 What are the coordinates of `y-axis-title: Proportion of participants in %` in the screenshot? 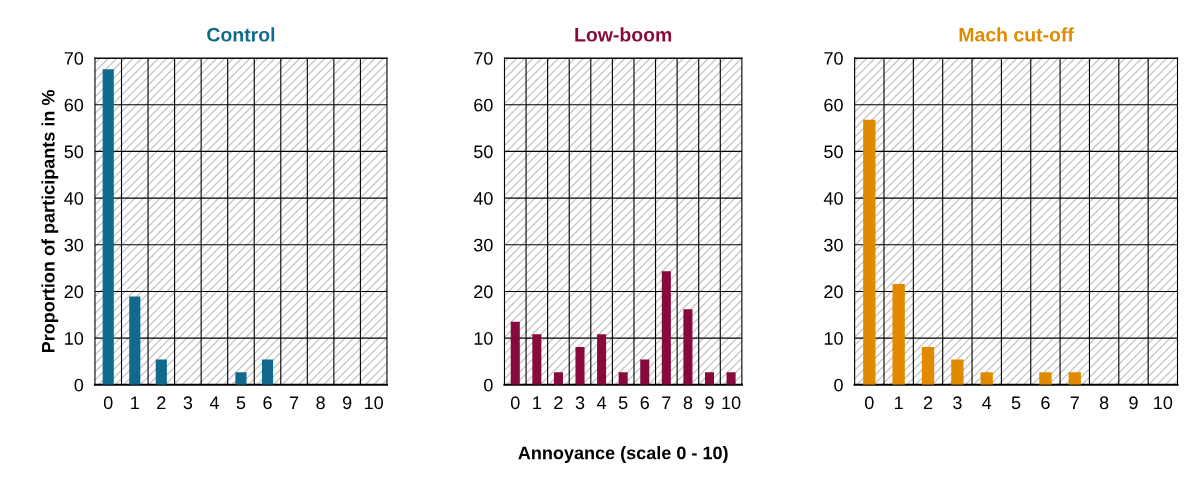 It's located at (50, 221).